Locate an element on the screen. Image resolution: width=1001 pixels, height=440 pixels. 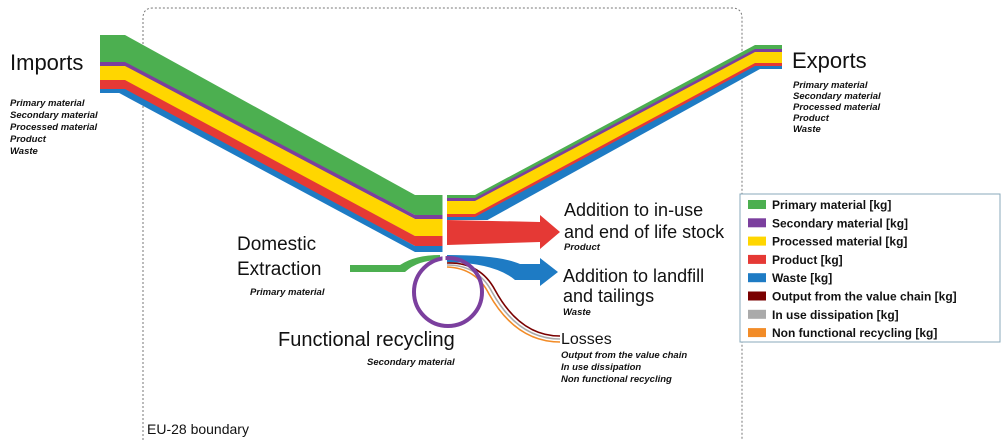
recycling-sub: Secondary material is located at coordinates (411, 362).